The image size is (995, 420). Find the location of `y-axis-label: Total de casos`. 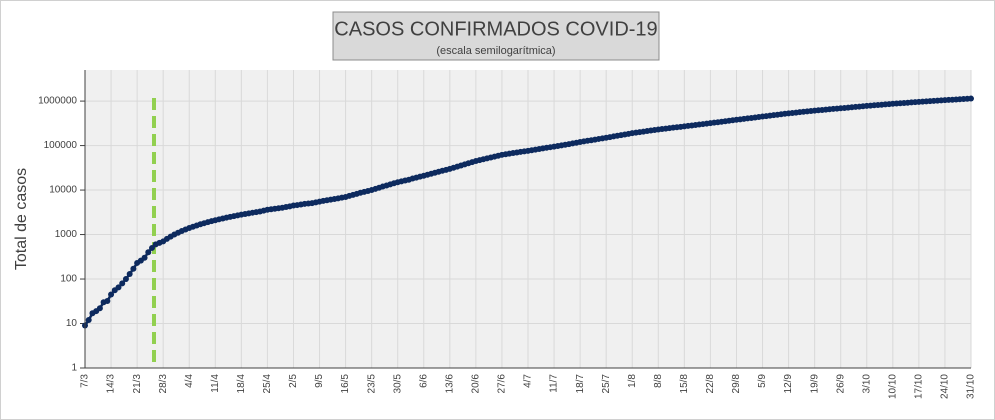

y-axis-label: Total de casos is located at coordinates (21, 219).